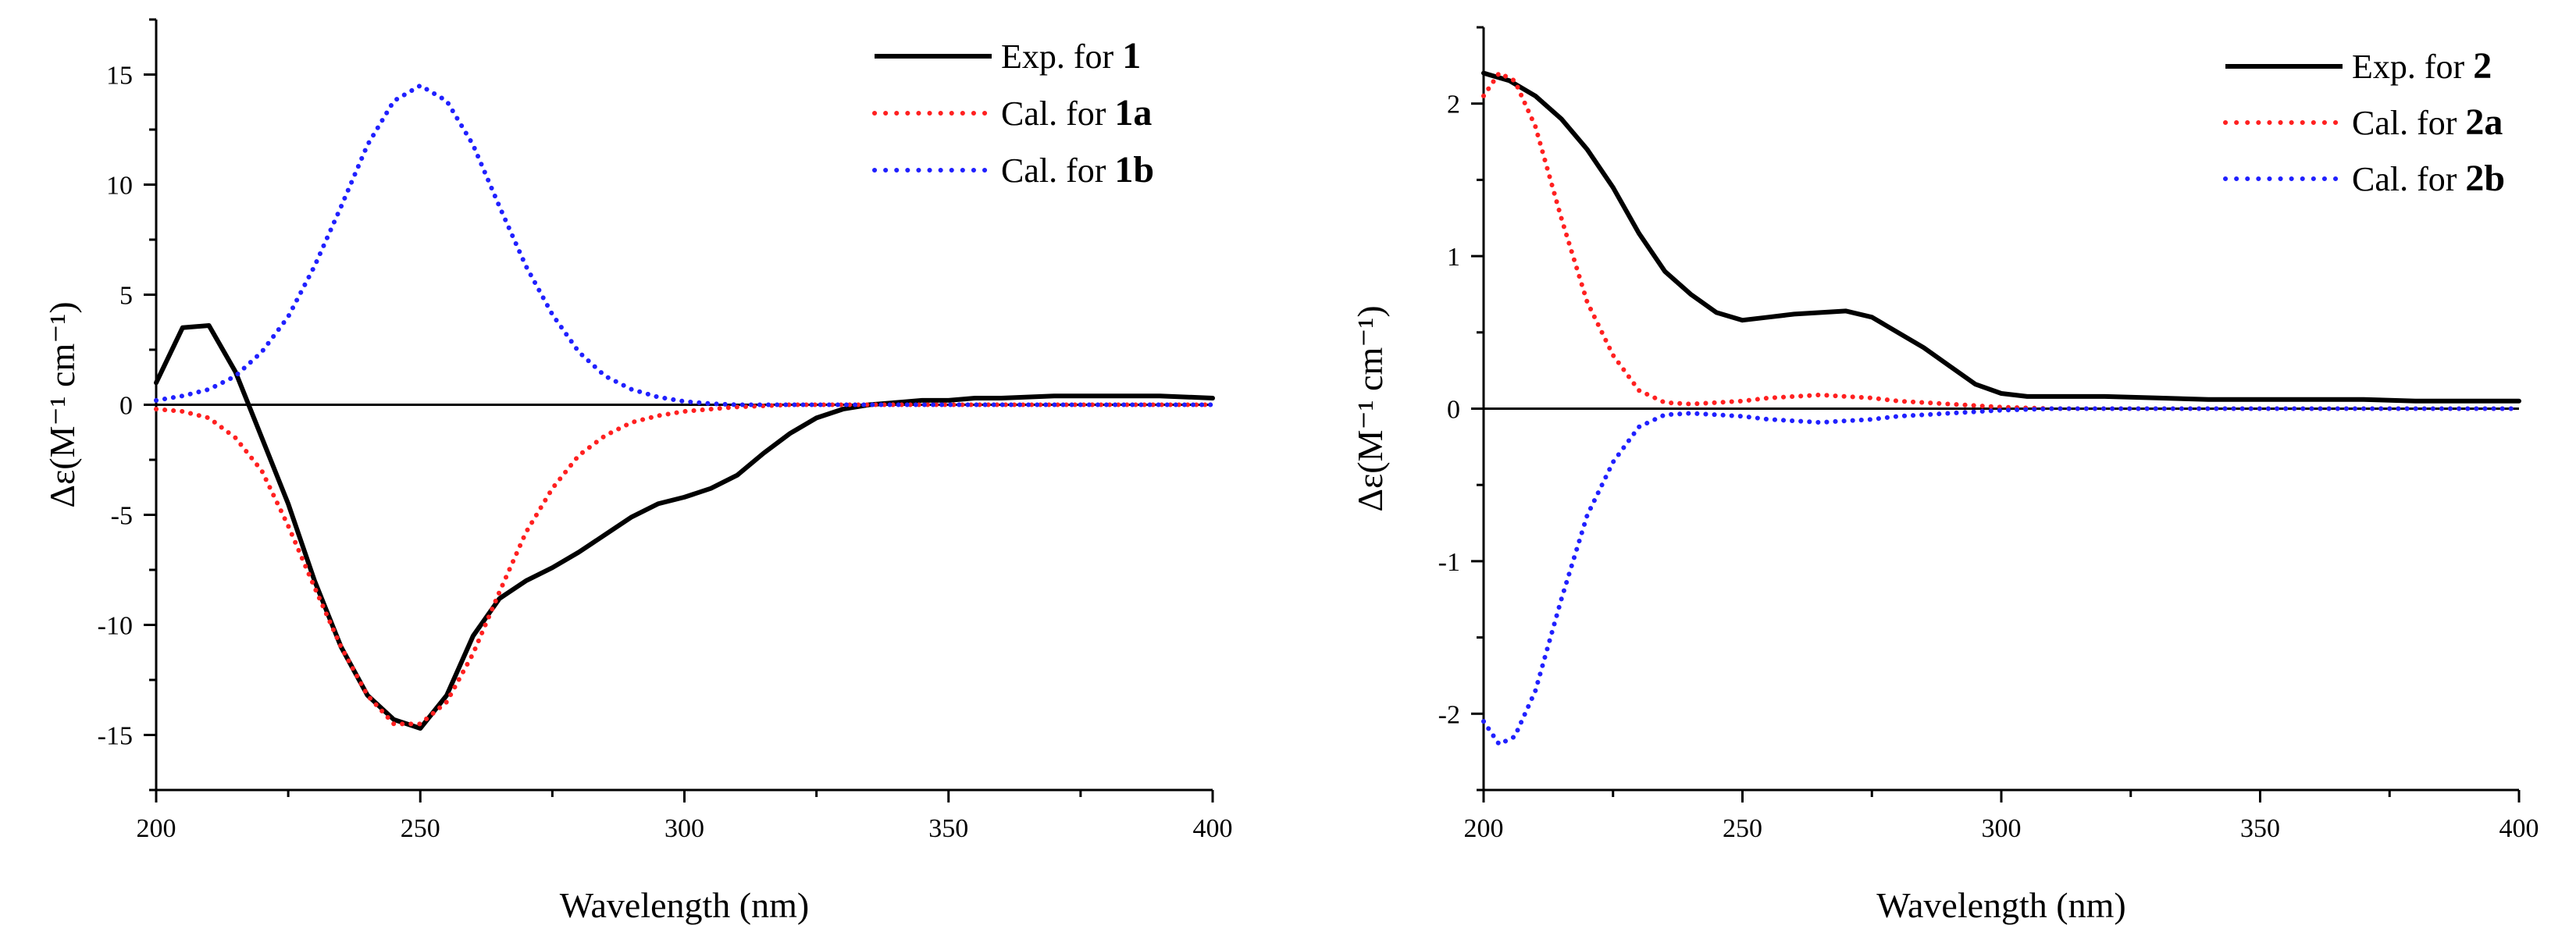  Describe the element at coordinates (119, 186) in the screenshot. I see `y-tick-label: 10` at that location.